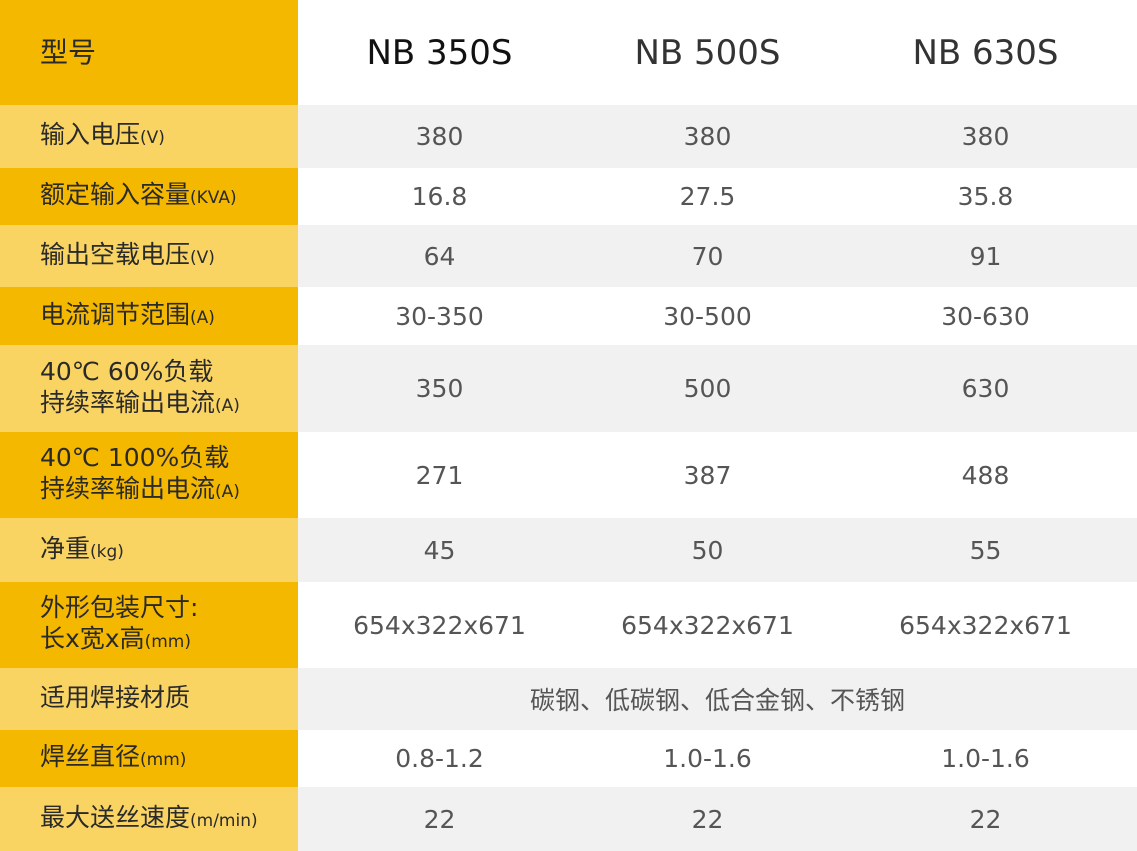 This screenshot has height=851, width=1137. What do you see at coordinates (135, 457) in the screenshot?
I see `label-text: 40℃ 100%负载` at bounding box center [135, 457].